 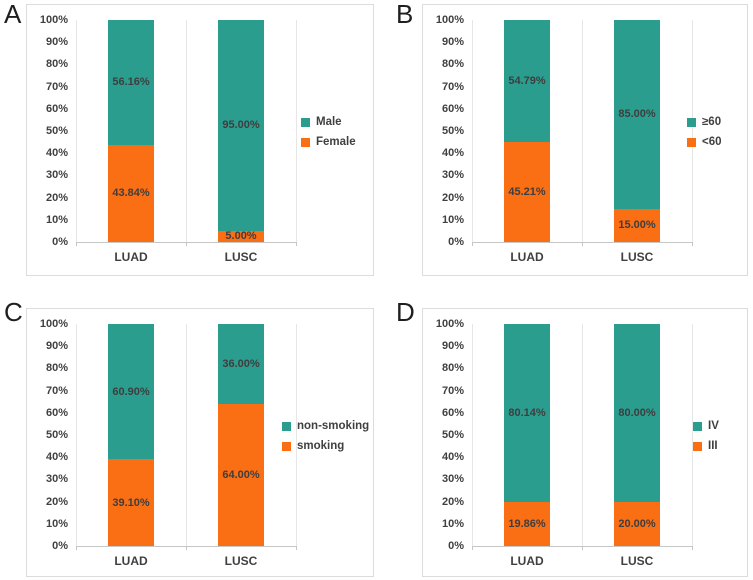 I want to click on bar-segment-Male: 56.16%, so click(x=131, y=82).